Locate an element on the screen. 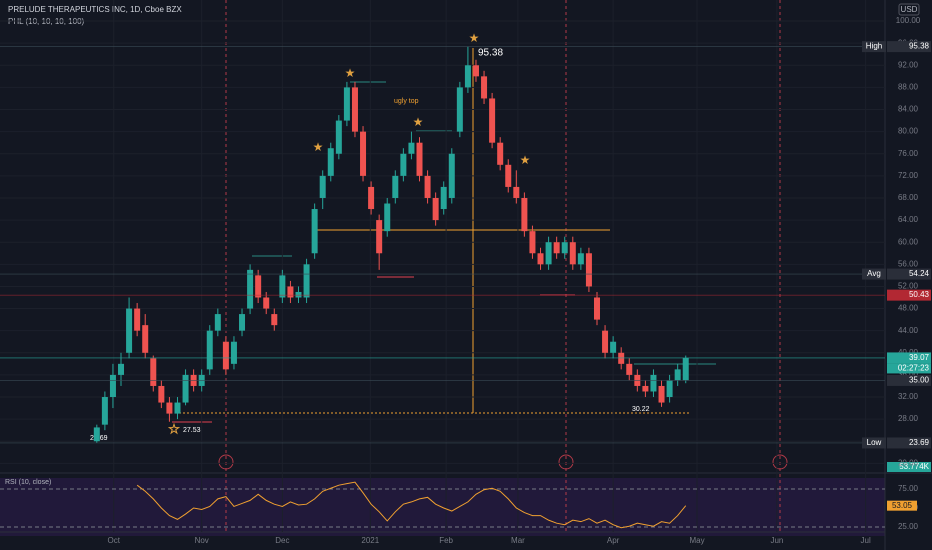 Image resolution: width=932 pixels, height=550 pixels. y-tick-label: 80.00 is located at coordinates (908, 131).